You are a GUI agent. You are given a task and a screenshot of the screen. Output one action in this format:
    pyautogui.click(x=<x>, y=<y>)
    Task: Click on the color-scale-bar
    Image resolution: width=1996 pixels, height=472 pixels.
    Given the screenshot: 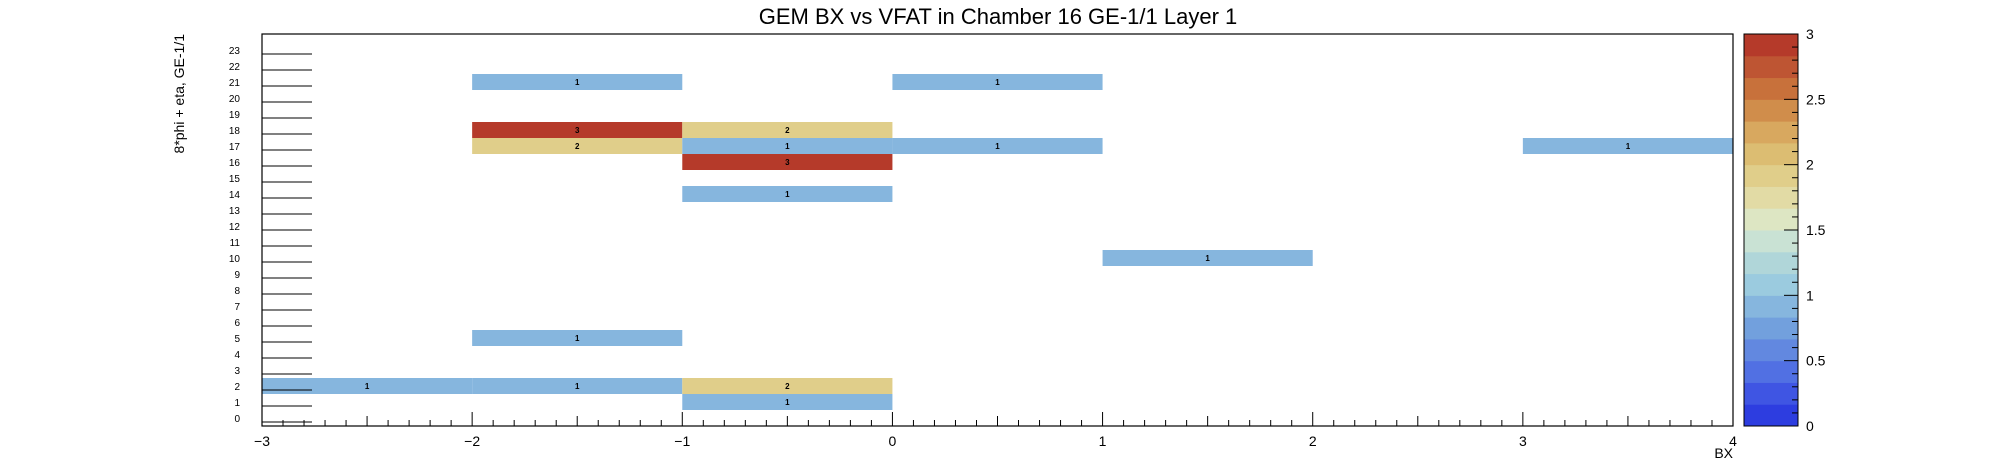 What is the action you would take?
    pyautogui.click(x=1771, y=230)
    